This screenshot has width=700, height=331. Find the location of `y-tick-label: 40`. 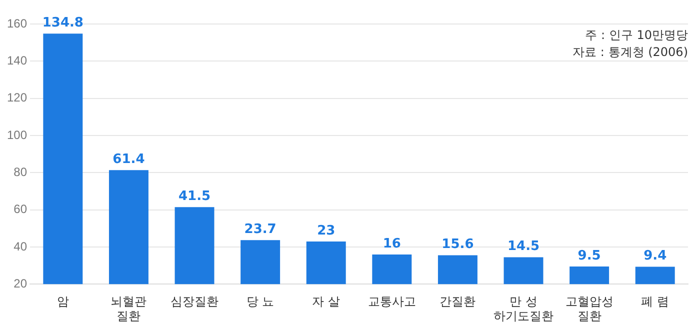

y-tick-label: 40 is located at coordinates (21, 246).